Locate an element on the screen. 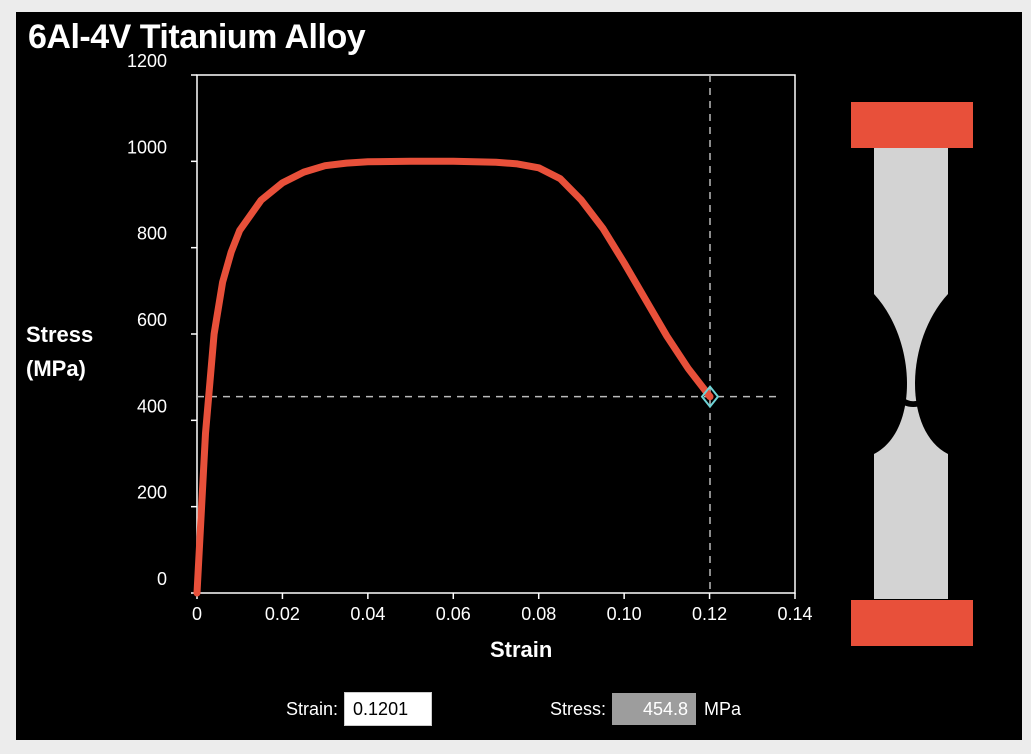 The height and width of the screenshot is (754, 1031). y-axis-label-line1: Stress is located at coordinates (60, 334).